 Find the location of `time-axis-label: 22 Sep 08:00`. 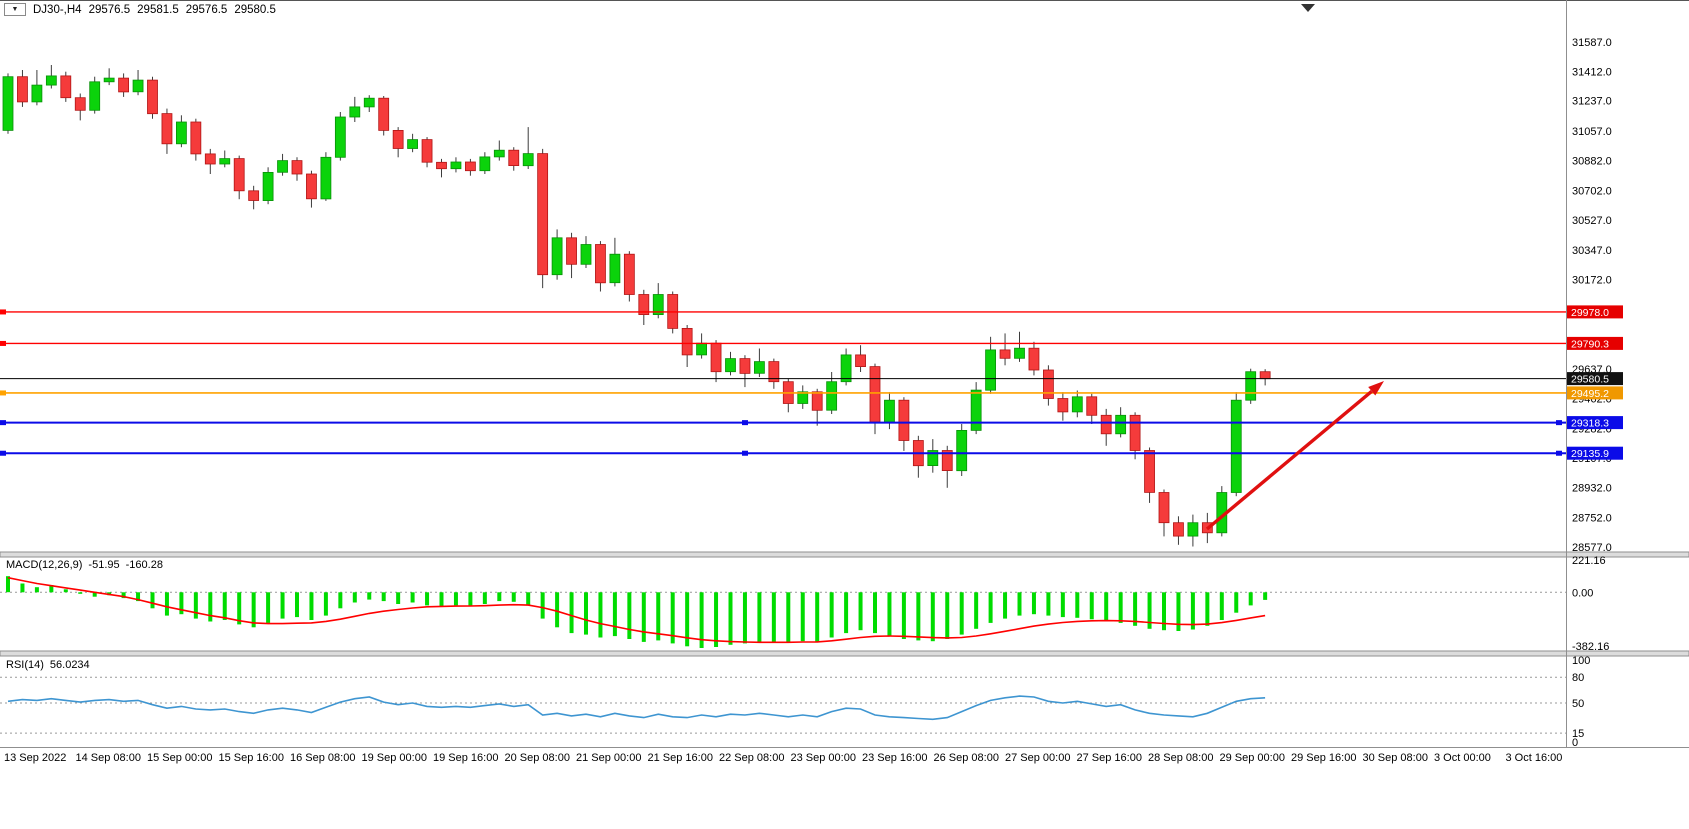

time-axis-label: 22 Sep 08:00 is located at coordinates (751, 758).